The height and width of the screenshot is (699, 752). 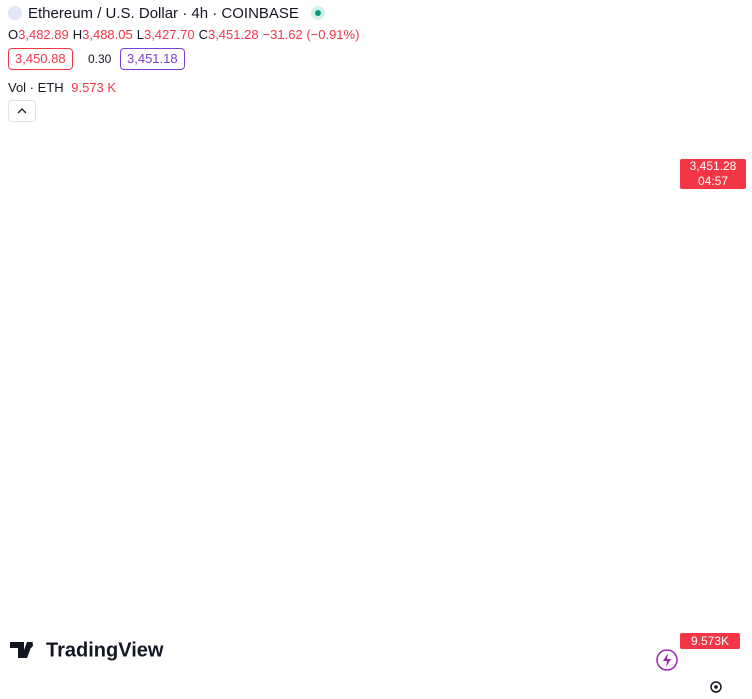 I want to click on change: −31.62 (−0.91%), so click(x=311, y=34).